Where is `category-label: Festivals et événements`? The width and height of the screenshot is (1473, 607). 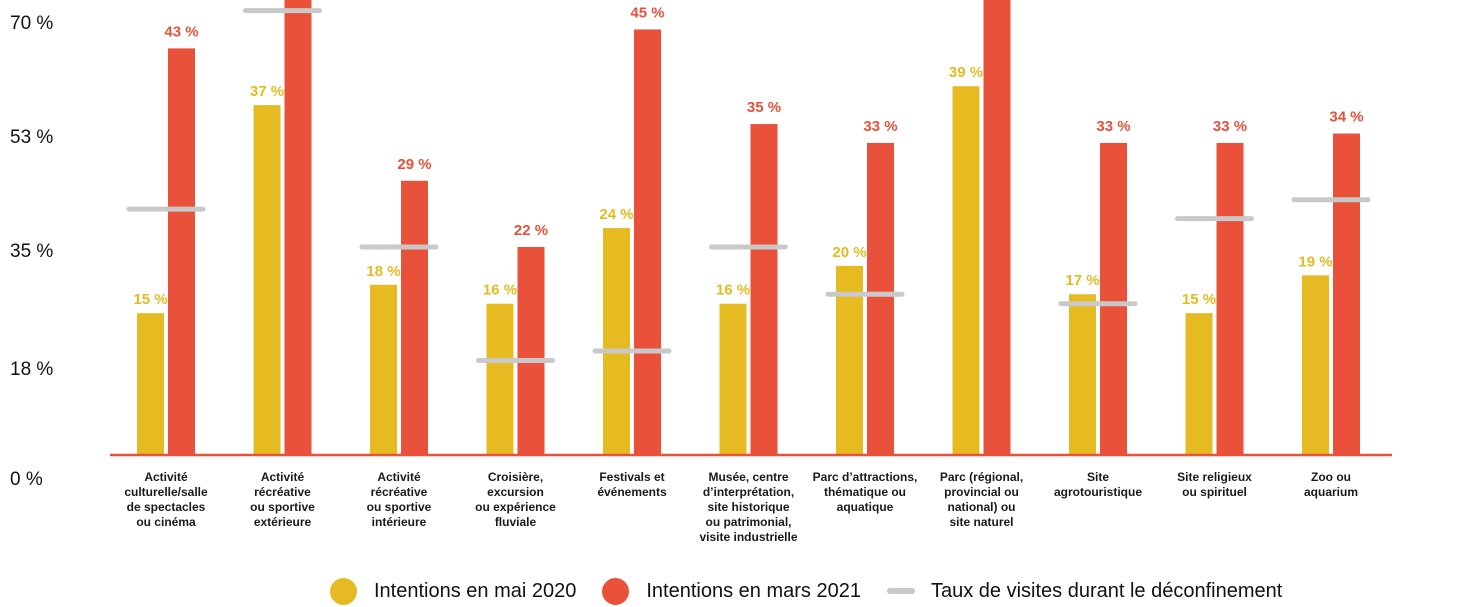
category-label: Festivals et événements is located at coordinates (632, 484).